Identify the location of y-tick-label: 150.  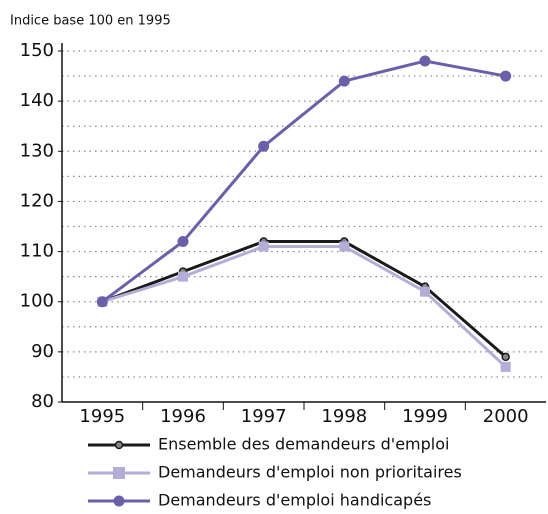
(37, 50).